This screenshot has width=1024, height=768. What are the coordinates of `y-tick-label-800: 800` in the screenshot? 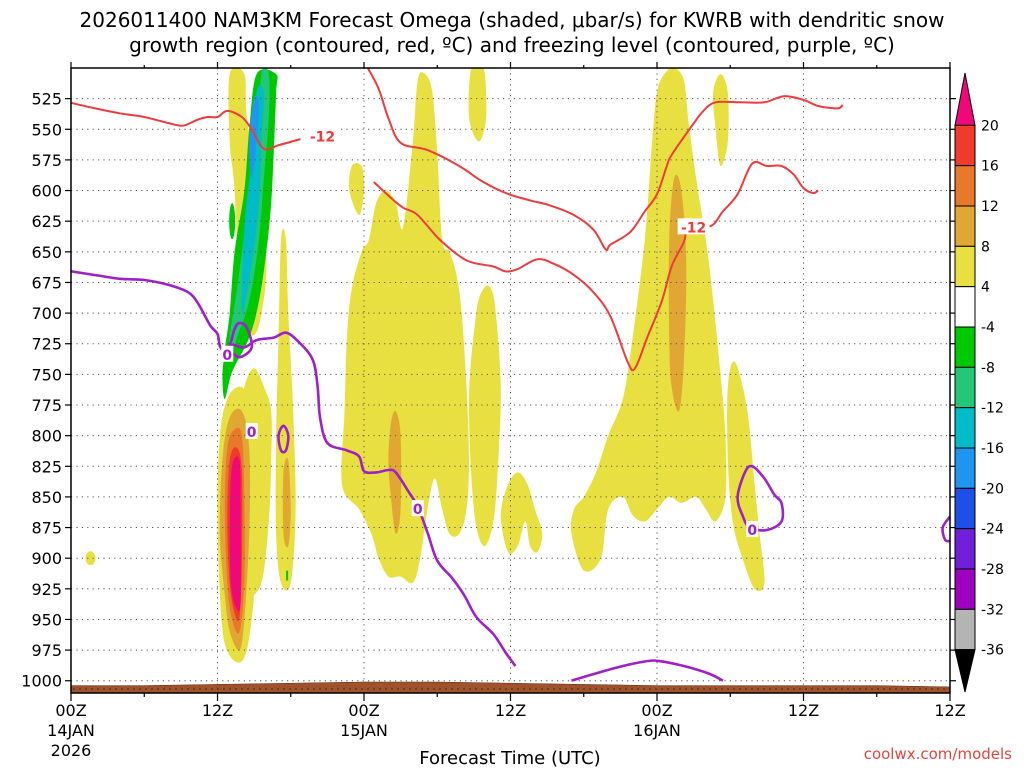 It's located at (46, 436).